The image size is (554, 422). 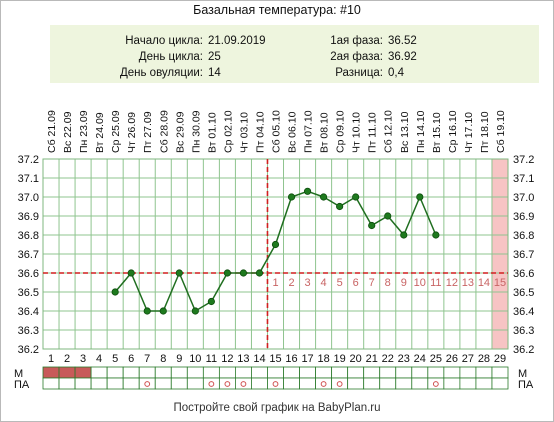 I want to click on y-tick-label-right: 36.6, so click(x=523, y=274).